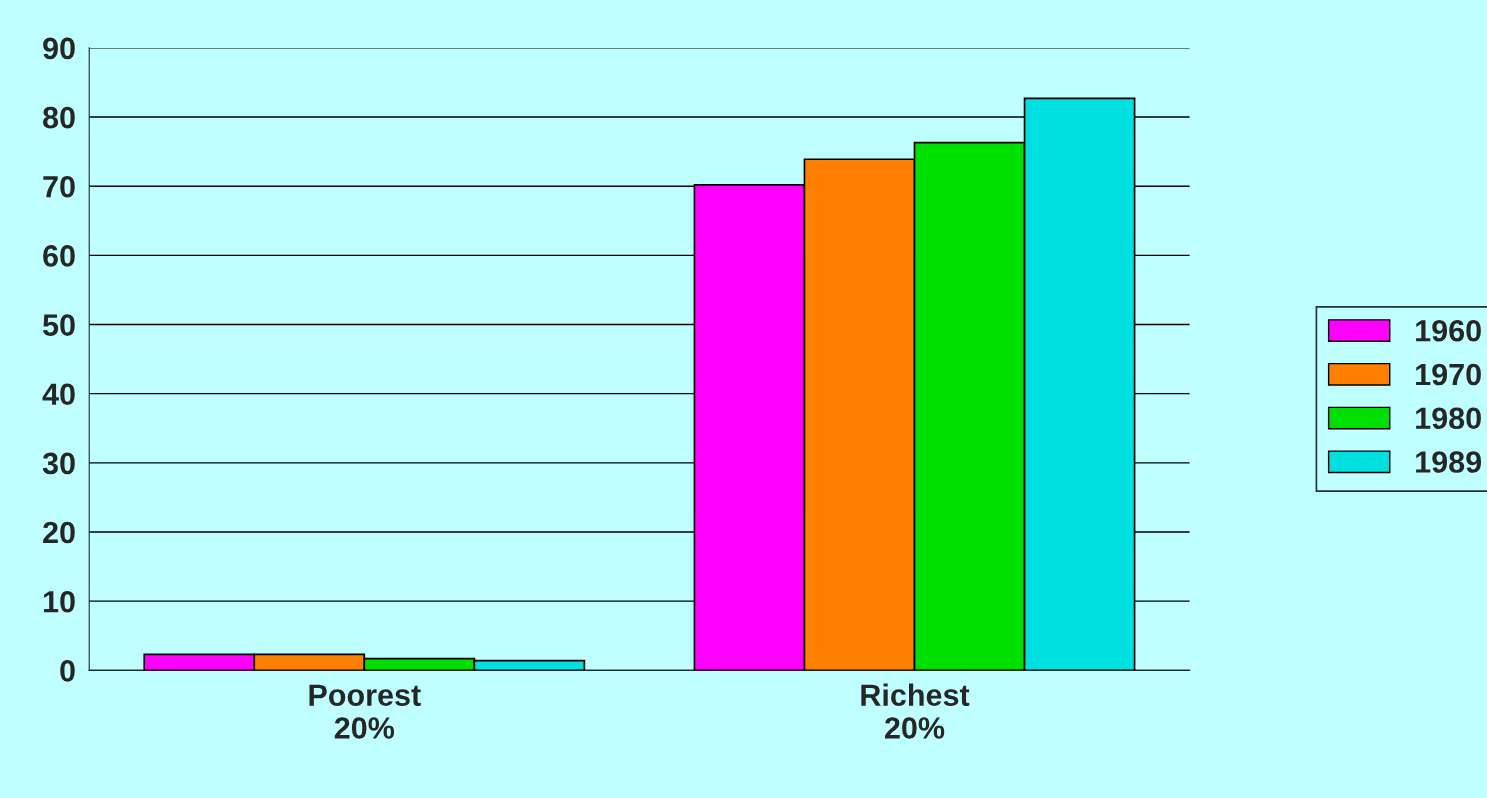 The image size is (1487, 798). I want to click on y-tick-label: 30, so click(58, 463).